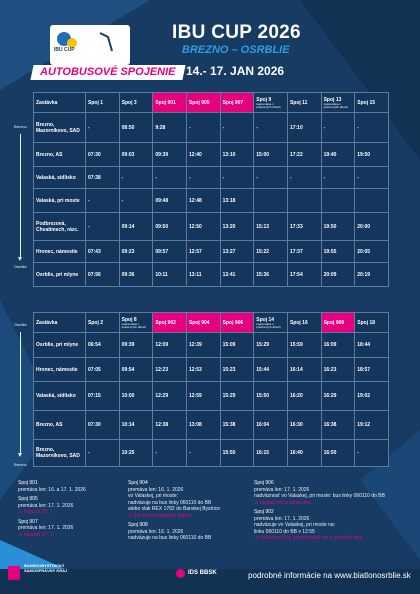 The image size is (420, 594). Describe the element at coordinates (203, 425) in the screenshot. I see `departure-time: 13:08` at that location.